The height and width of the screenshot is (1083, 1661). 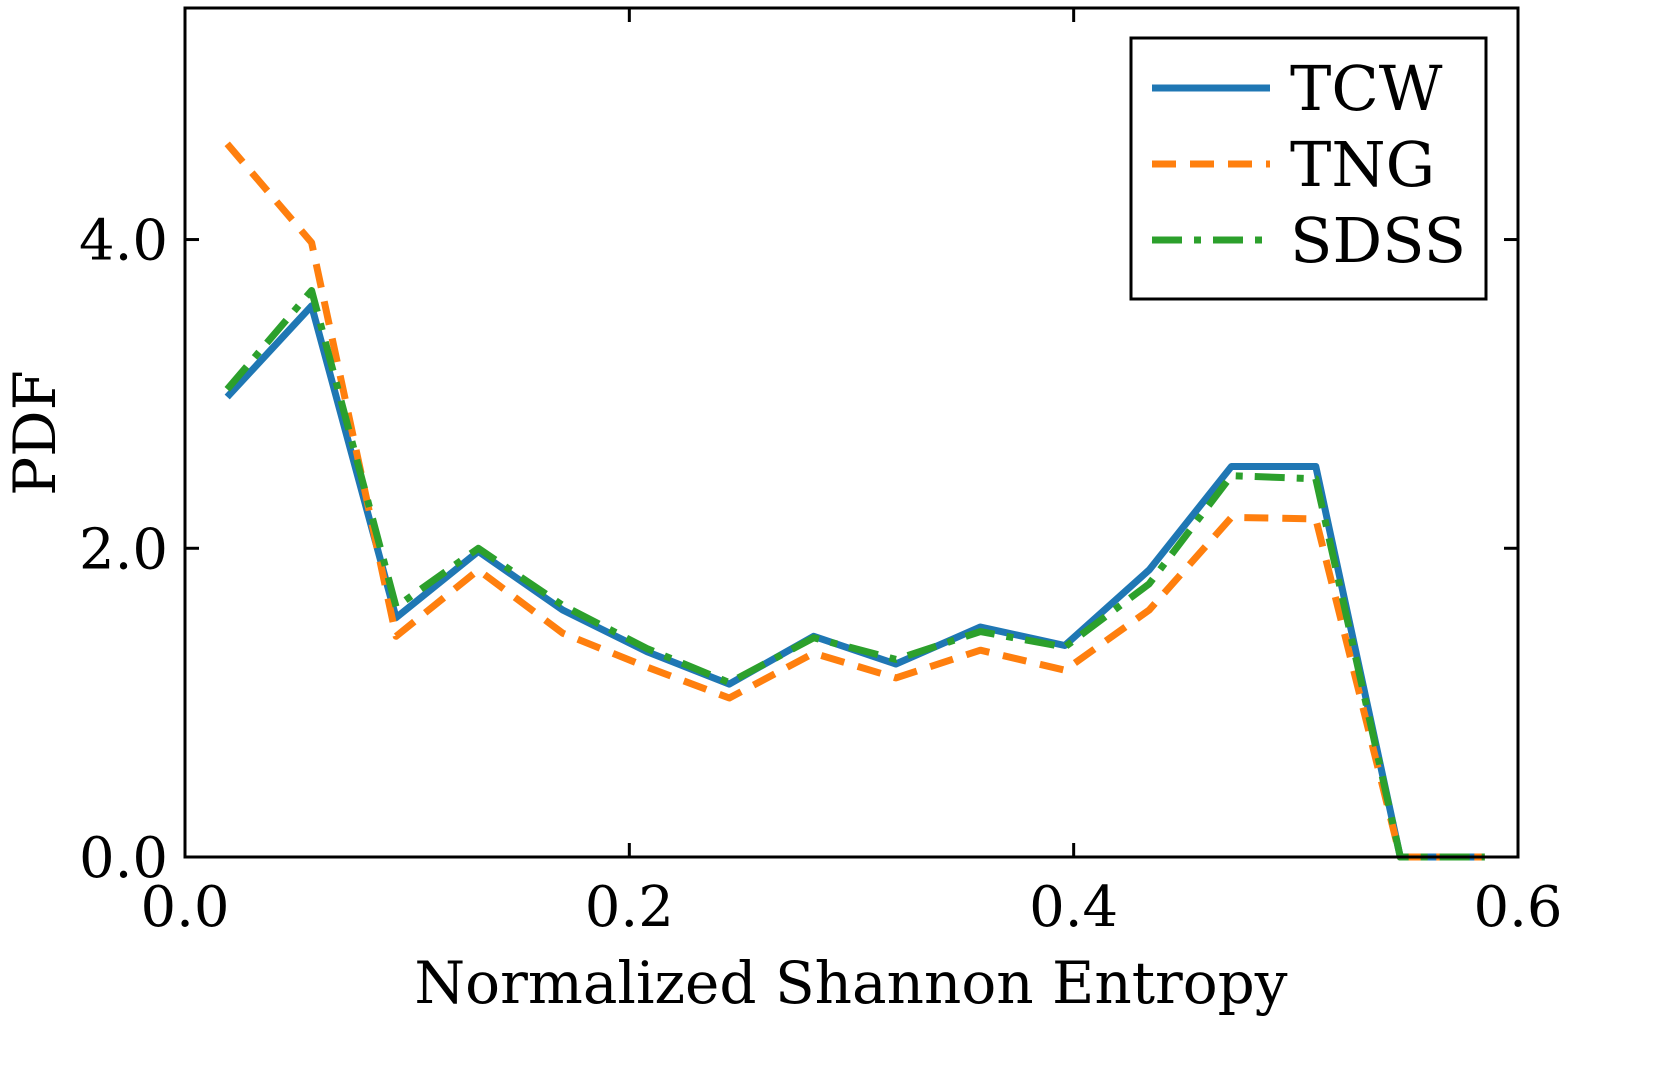 I want to click on x-tick-label: 0.6, so click(x=1517, y=907).